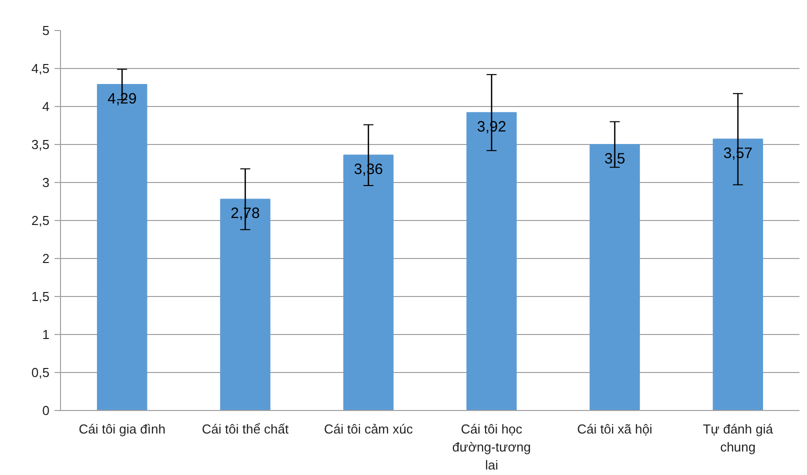  Describe the element at coordinates (46, 410) in the screenshot. I see `y-tick-label: 0` at that location.